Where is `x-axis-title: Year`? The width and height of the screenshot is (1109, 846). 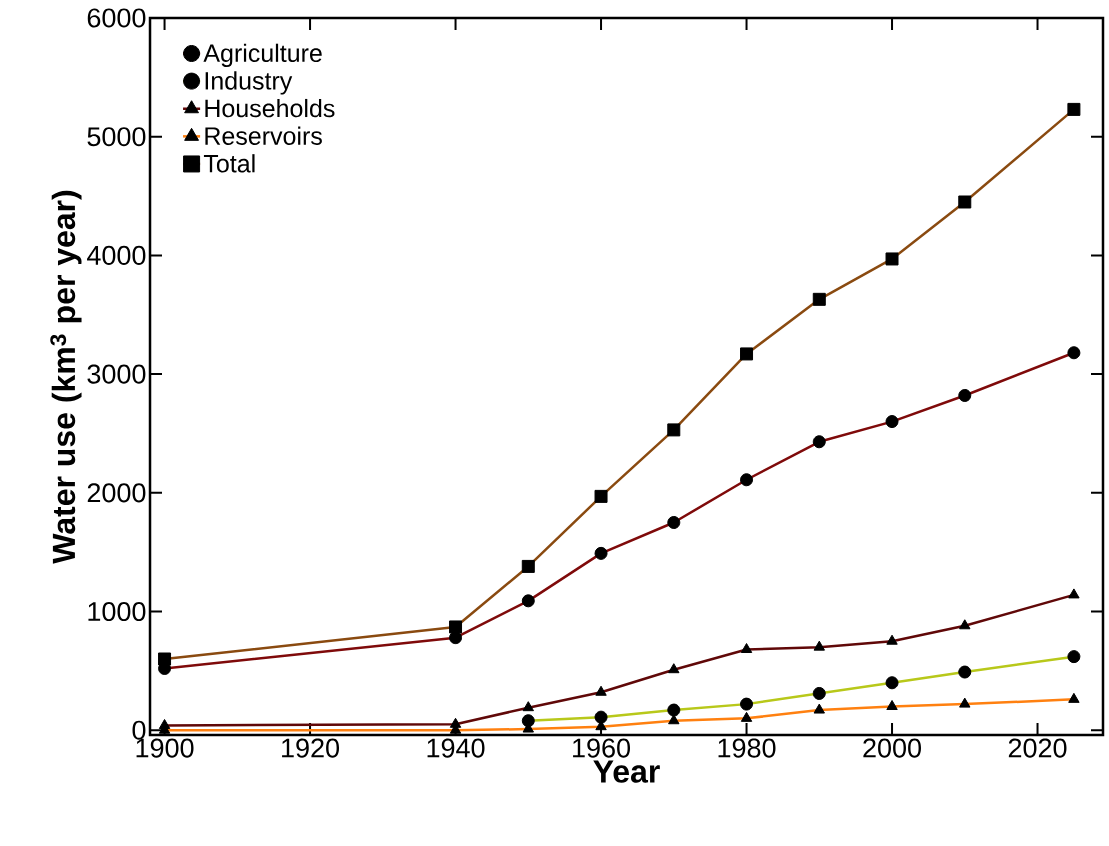
x-axis-title: Year is located at coordinates (626, 771).